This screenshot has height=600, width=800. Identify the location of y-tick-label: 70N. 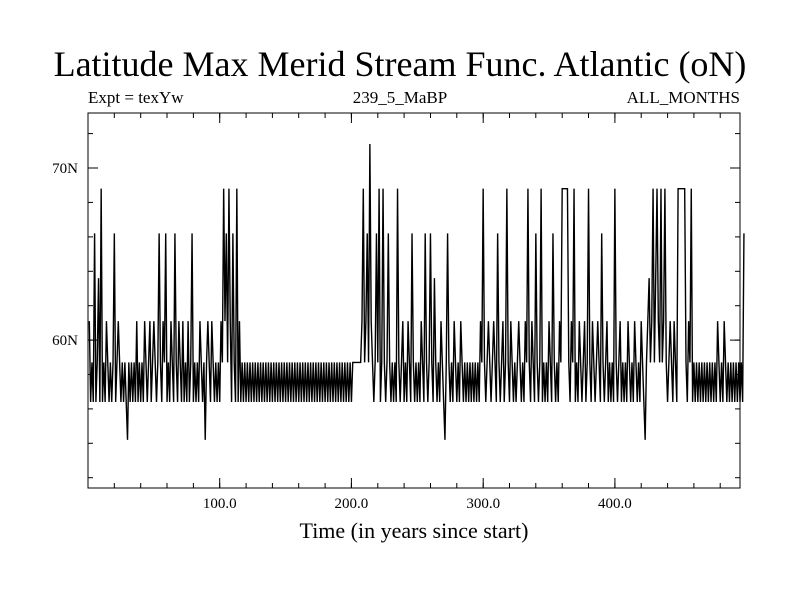
(65, 169).